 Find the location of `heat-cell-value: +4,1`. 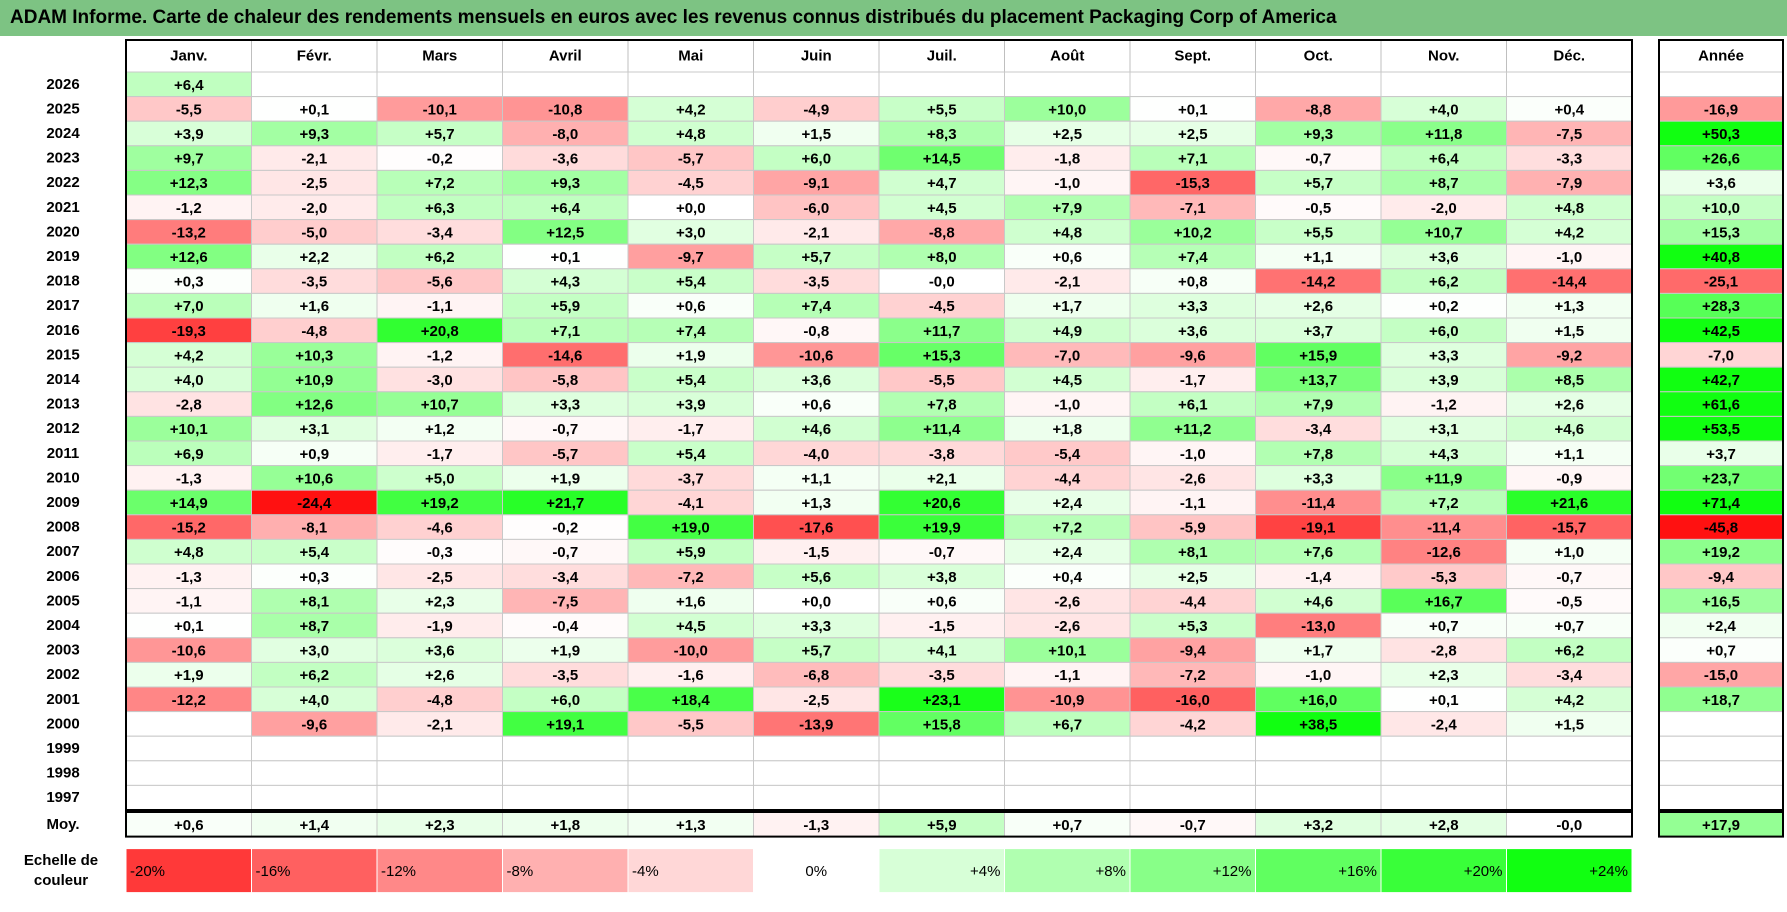

heat-cell-value: +4,1 is located at coordinates (942, 651).